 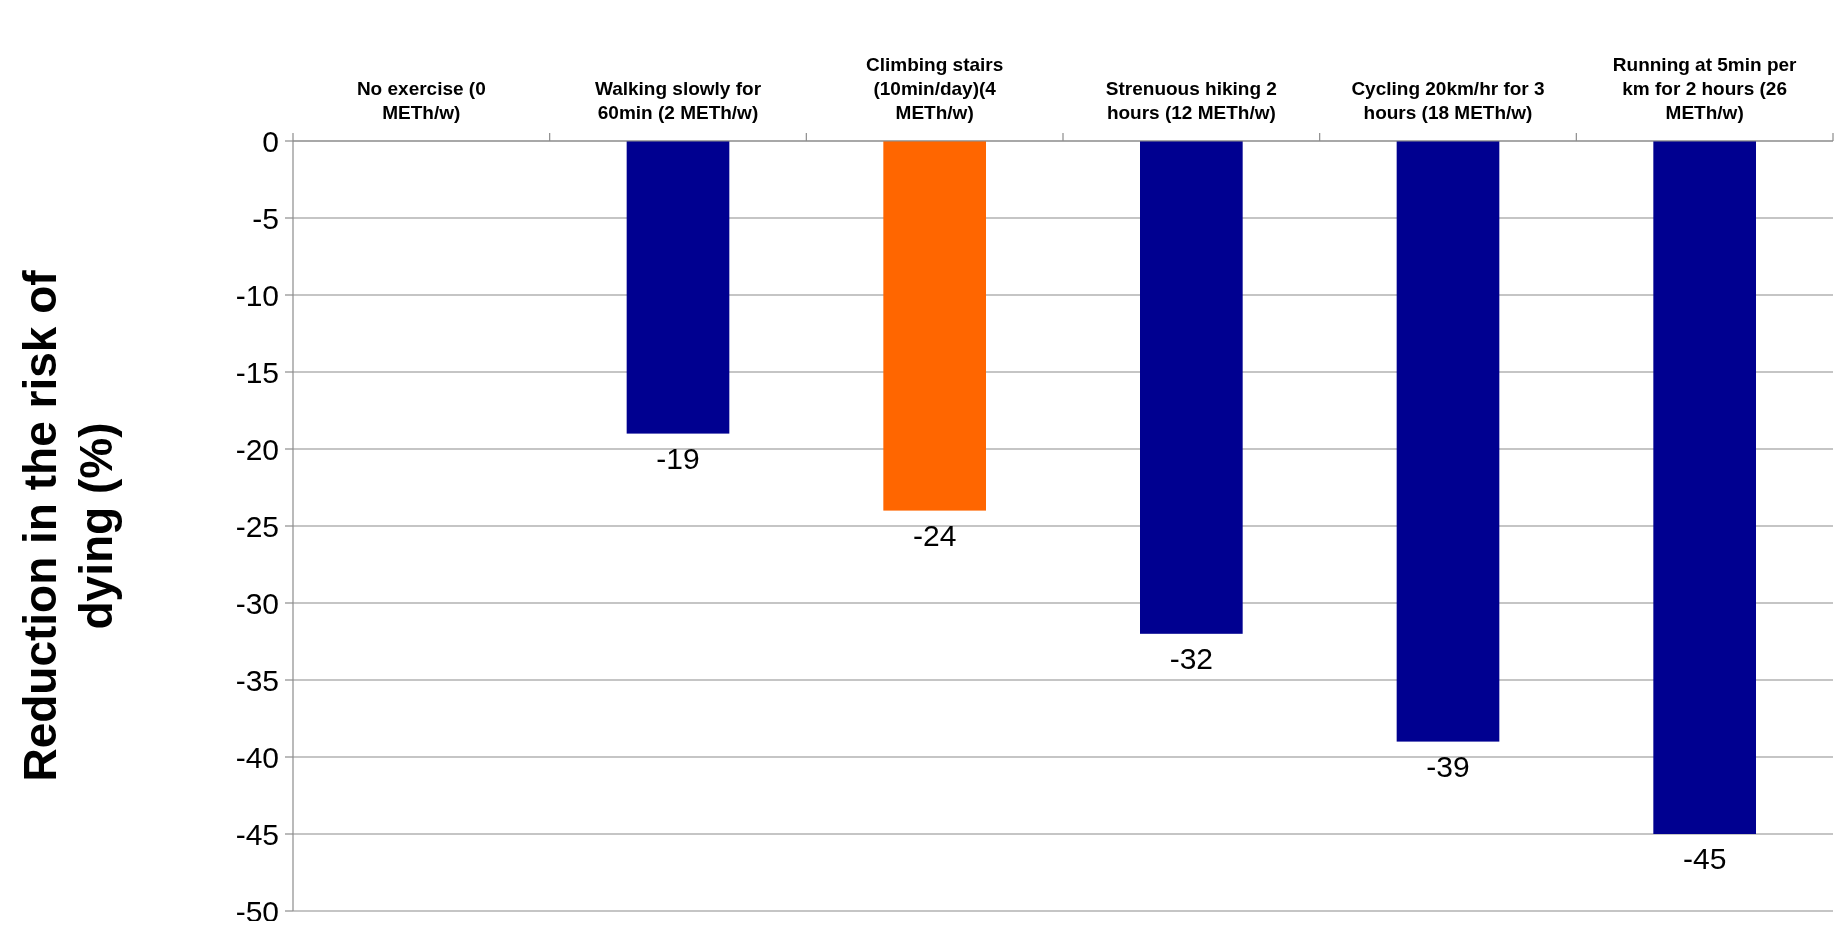 I want to click on x-tick-label: Strenuous hiking 2 hours (12 METh/w), so click(x=1191, y=100).